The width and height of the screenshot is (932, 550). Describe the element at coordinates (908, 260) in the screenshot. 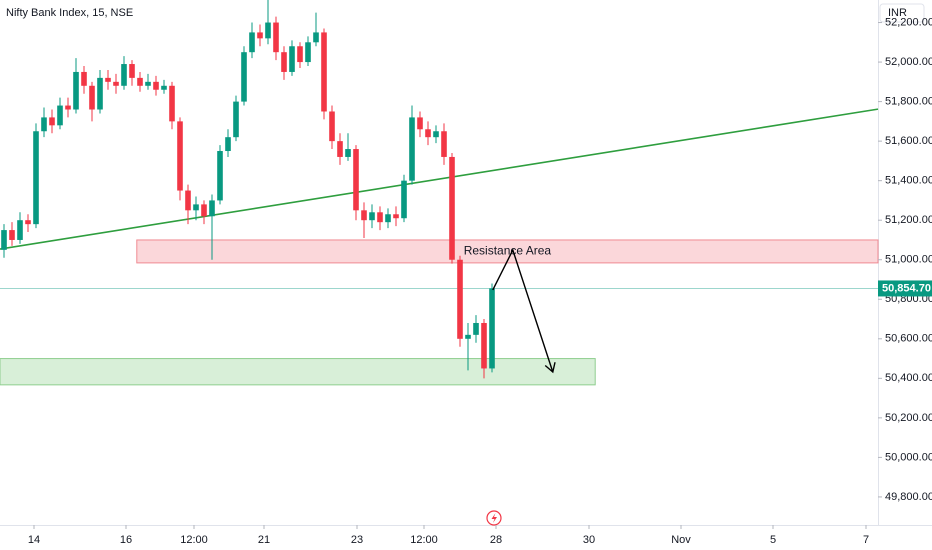

I see `y-tick-label: 51,000.00` at that location.